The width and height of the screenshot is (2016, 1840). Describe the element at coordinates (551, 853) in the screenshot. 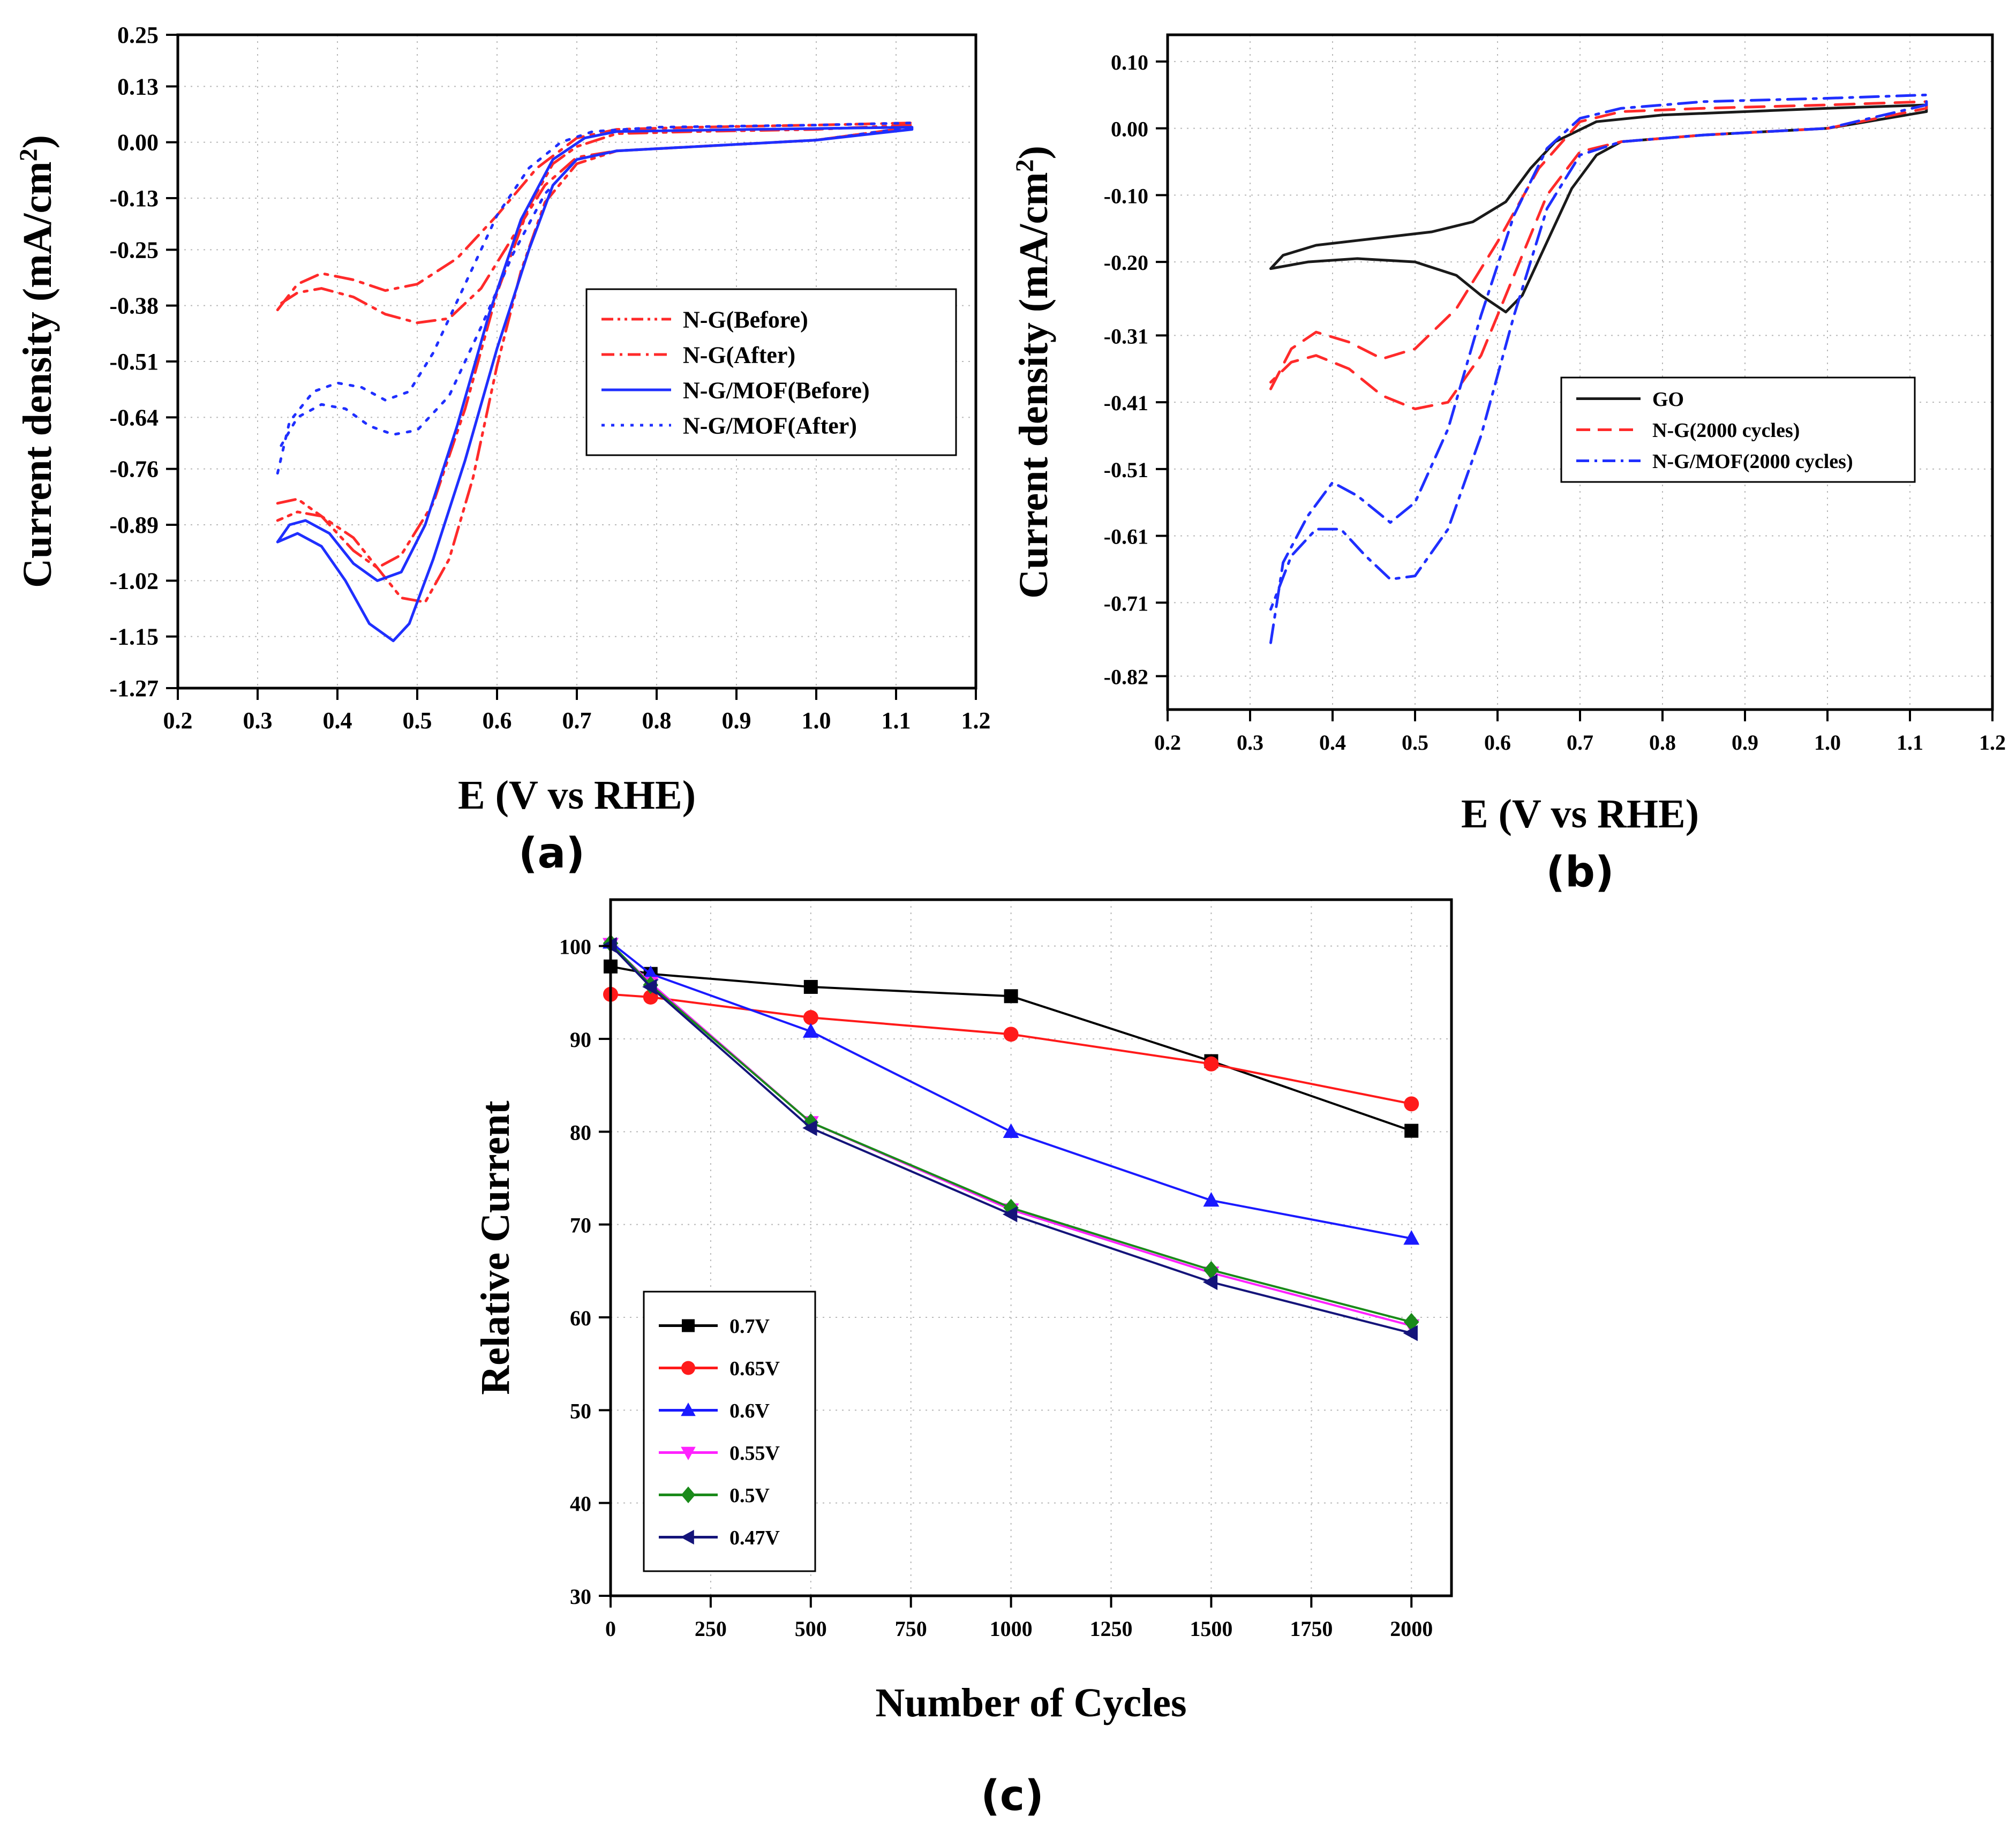

I see `panel-label-a: (a)` at that location.